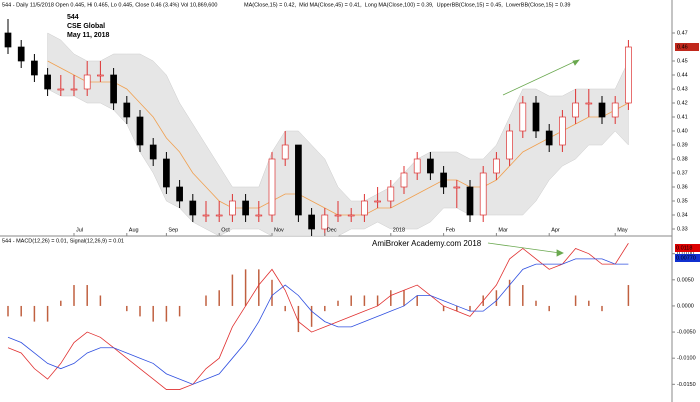 The width and height of the screenshot is (700, 402). What do you see at coordinates (682, 159) in the screenshot?
I see `y-tick-label: 0.38` at bounding box center [682, 159].